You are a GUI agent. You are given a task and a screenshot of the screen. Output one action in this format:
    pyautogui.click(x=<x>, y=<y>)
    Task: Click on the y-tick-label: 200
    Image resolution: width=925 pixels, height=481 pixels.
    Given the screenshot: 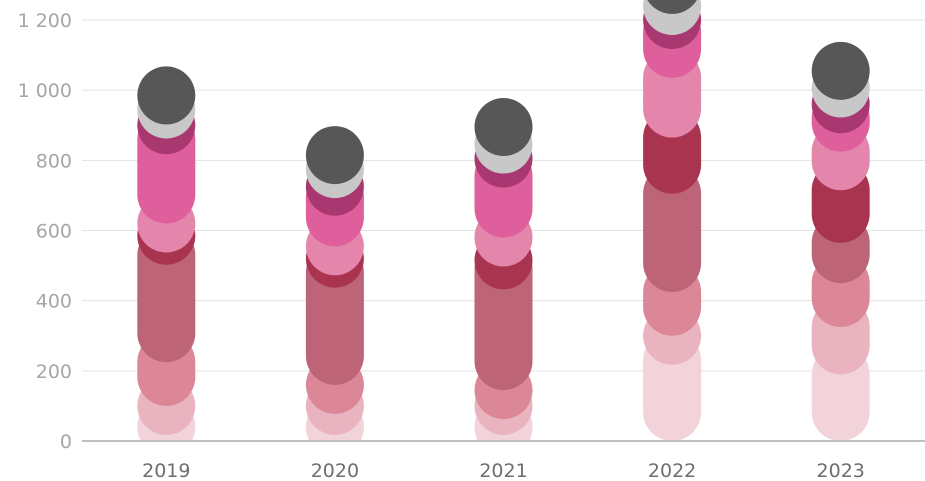 What is the action you would take?
    pyautogui.click(x=54, y=372)
    